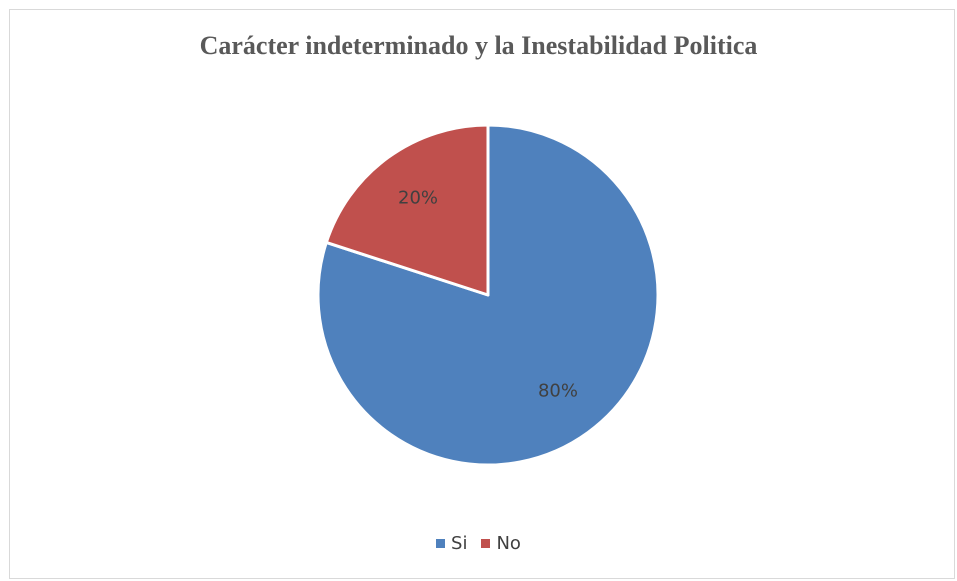  I want to click on legend: Si No, so click(478, 543).